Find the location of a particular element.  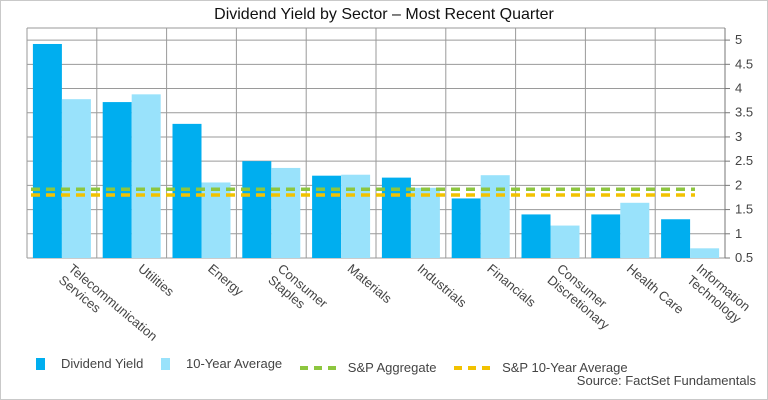

x-tick-label: Materials is located at coordinates (370, 284).